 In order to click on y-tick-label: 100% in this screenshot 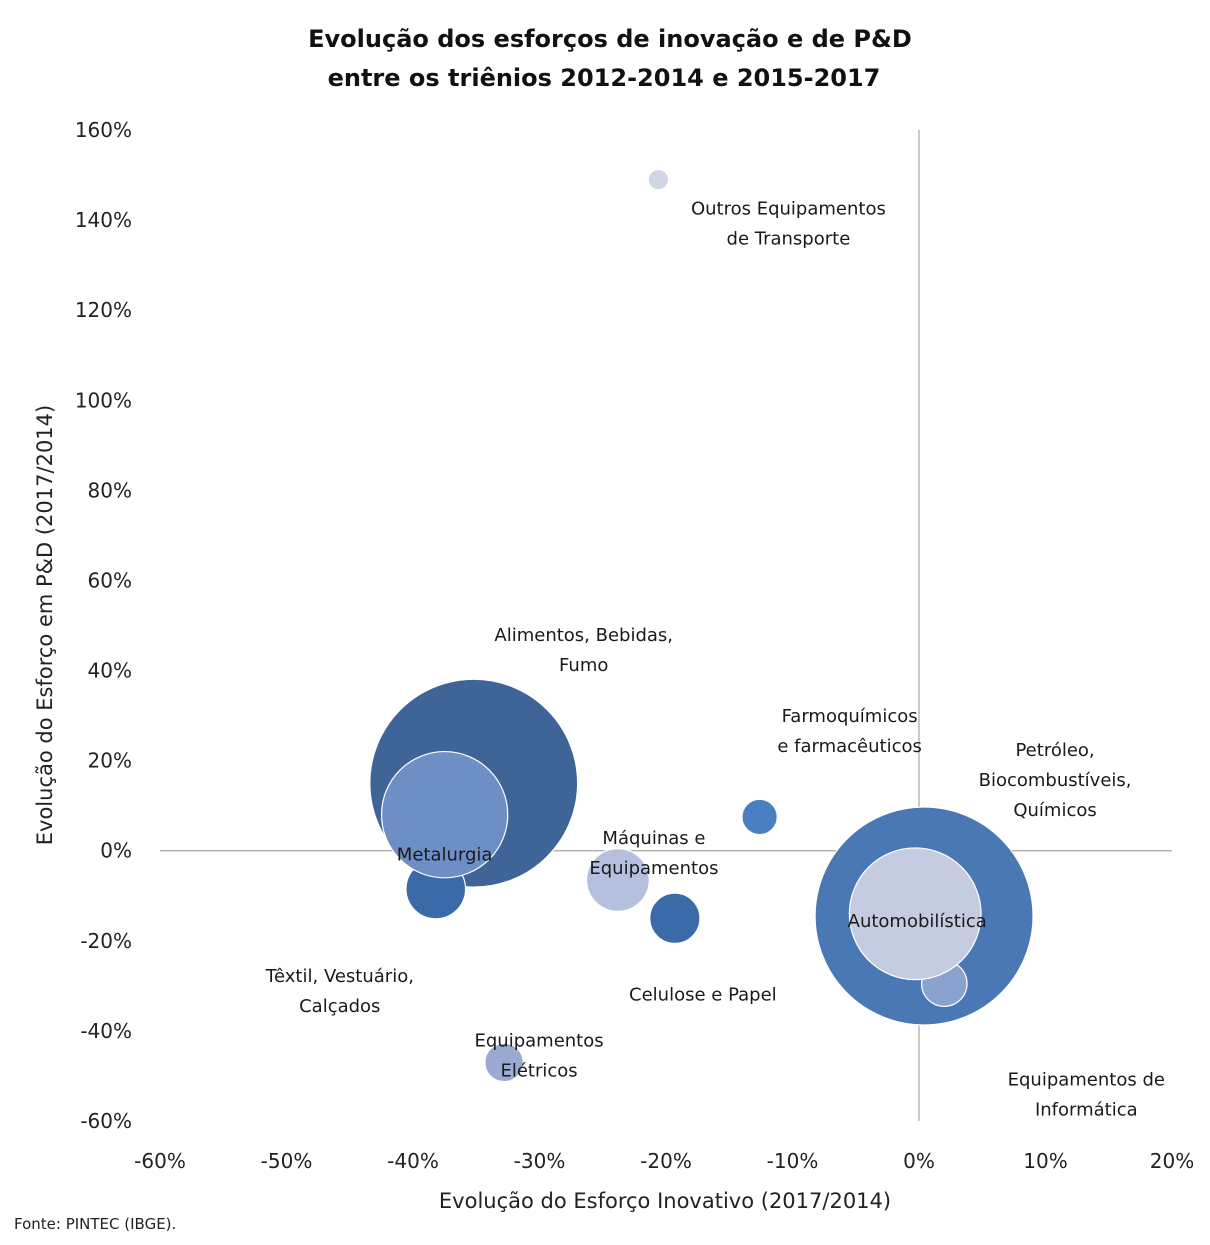, I will do `click(103, 400)`.